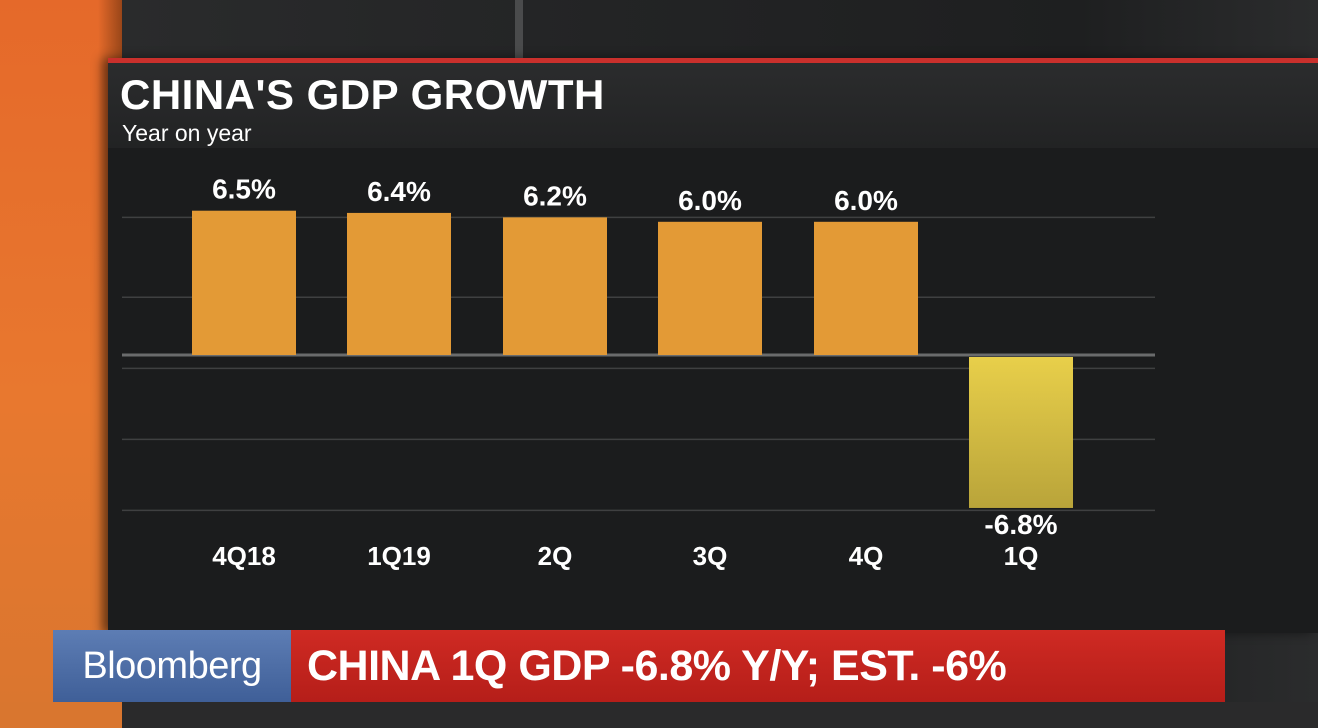  What do you see at coordinates (244, 189) in the screenshot?
I see `data-label-4Q18: 6.5%` at bounding box center [244, 189].